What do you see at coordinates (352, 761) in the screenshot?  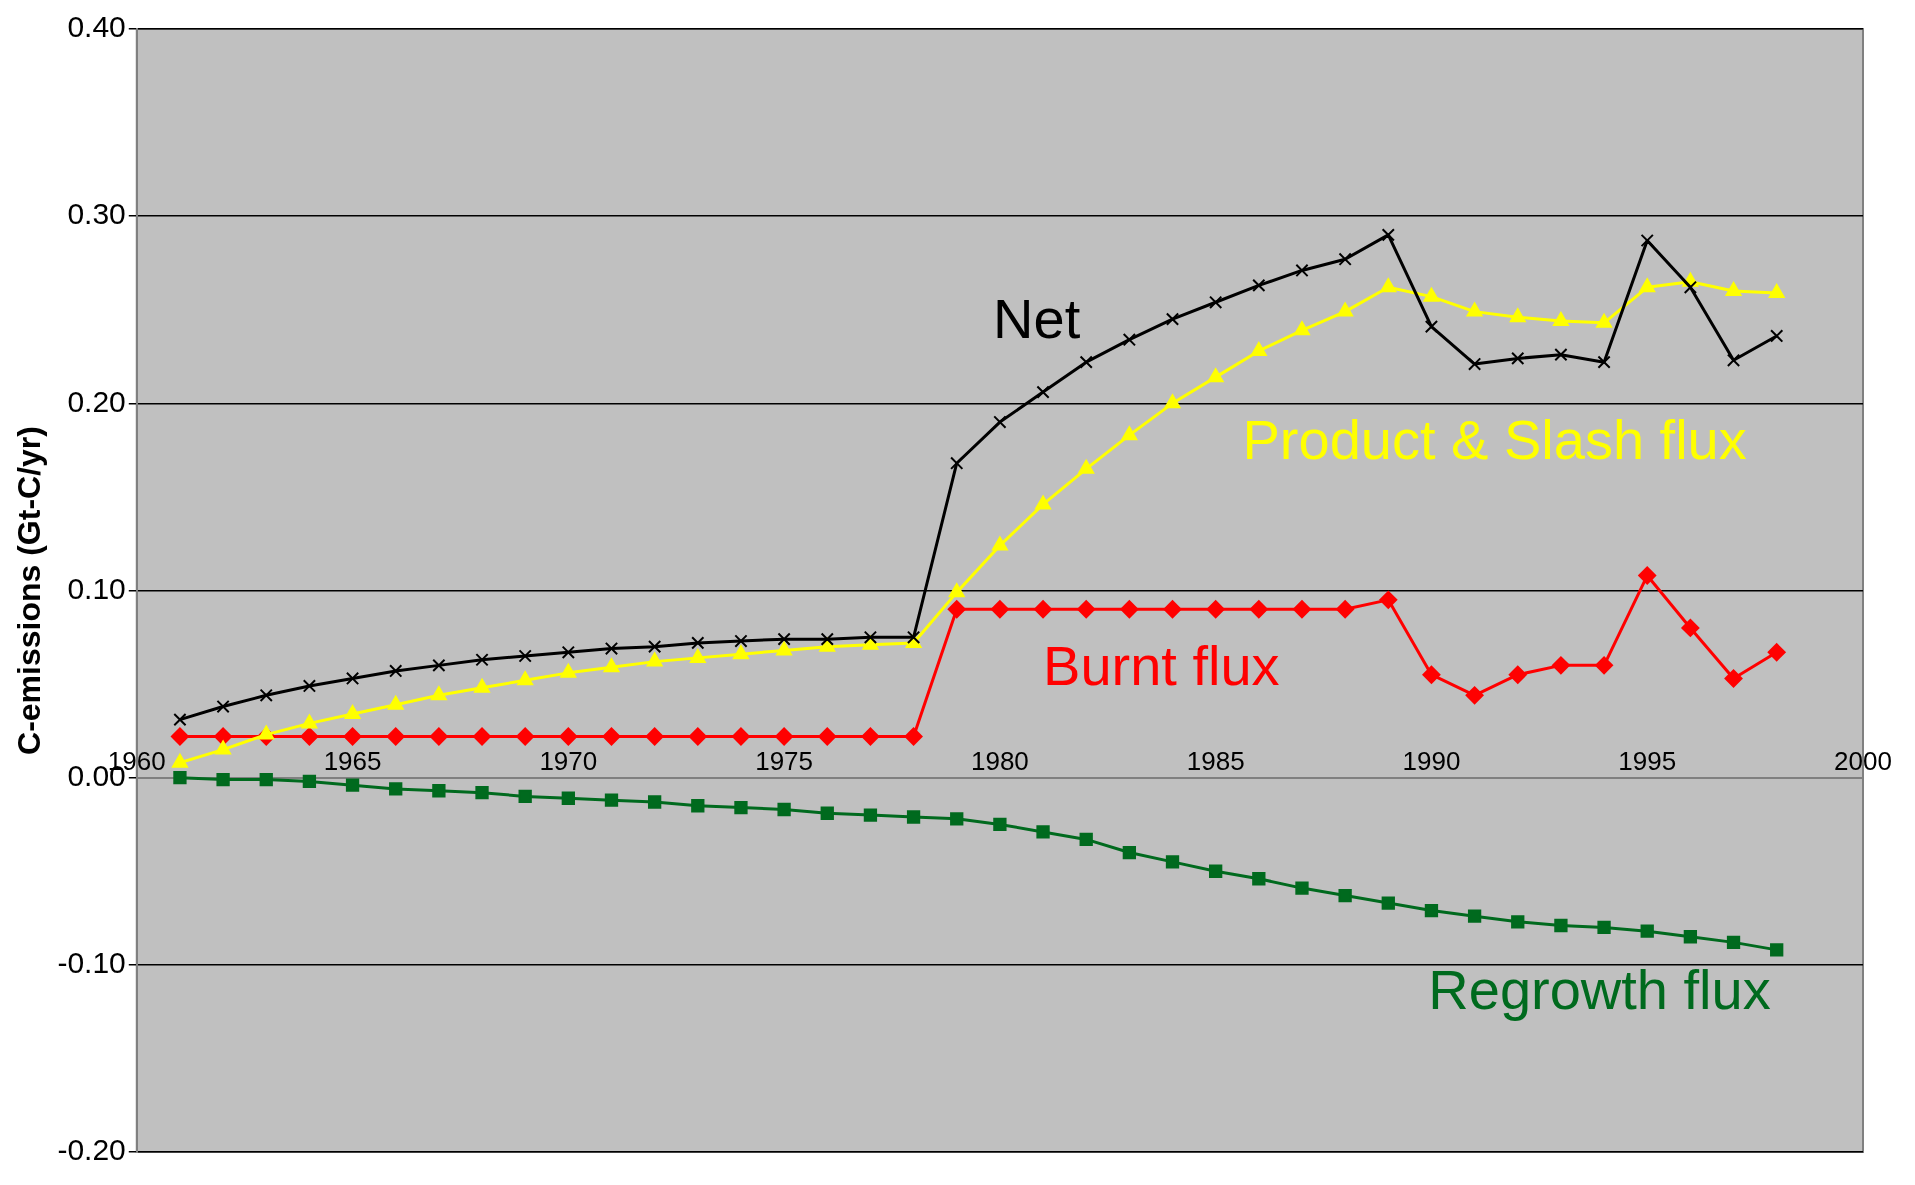 I see `x-tick-label: 1965` at bounding box center [352, 761].